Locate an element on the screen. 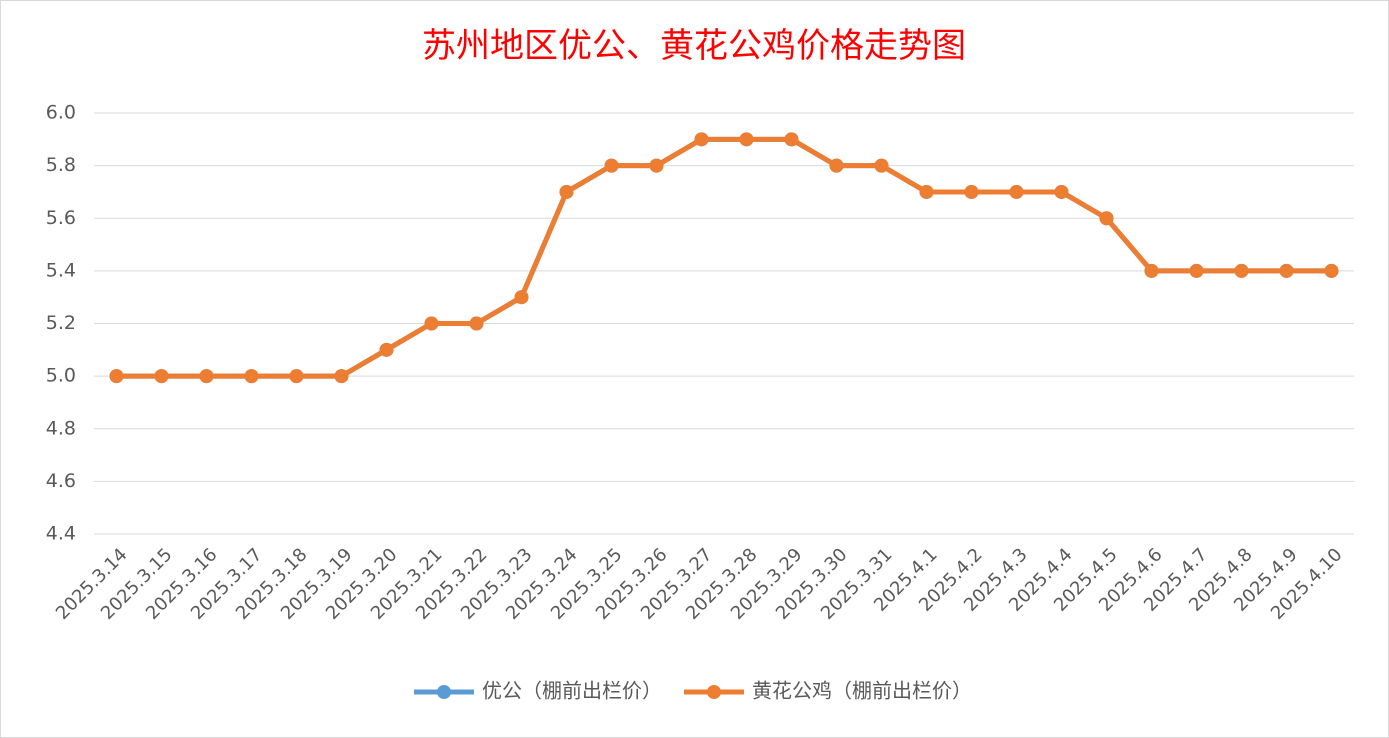 Image resolution: width=1389 pixels, height=738 pixels. y-tick-label: 4.6 is located at coordinates (61, 481).